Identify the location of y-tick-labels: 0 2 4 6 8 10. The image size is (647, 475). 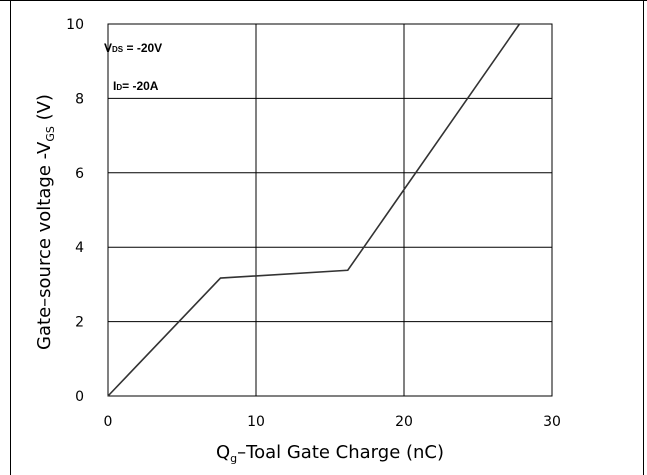
(75, 211).